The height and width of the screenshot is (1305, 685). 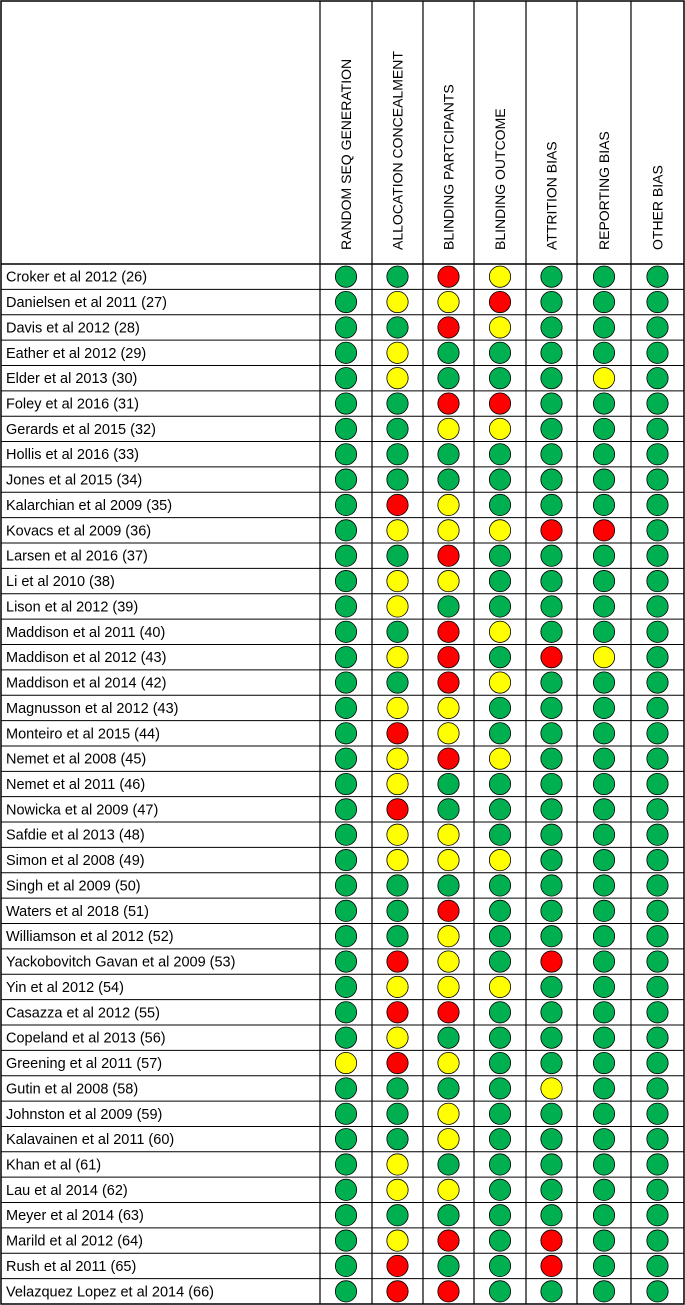 I want to click on study-label: Kalarchian et al 2009 (35), so click(x=89, y=506).